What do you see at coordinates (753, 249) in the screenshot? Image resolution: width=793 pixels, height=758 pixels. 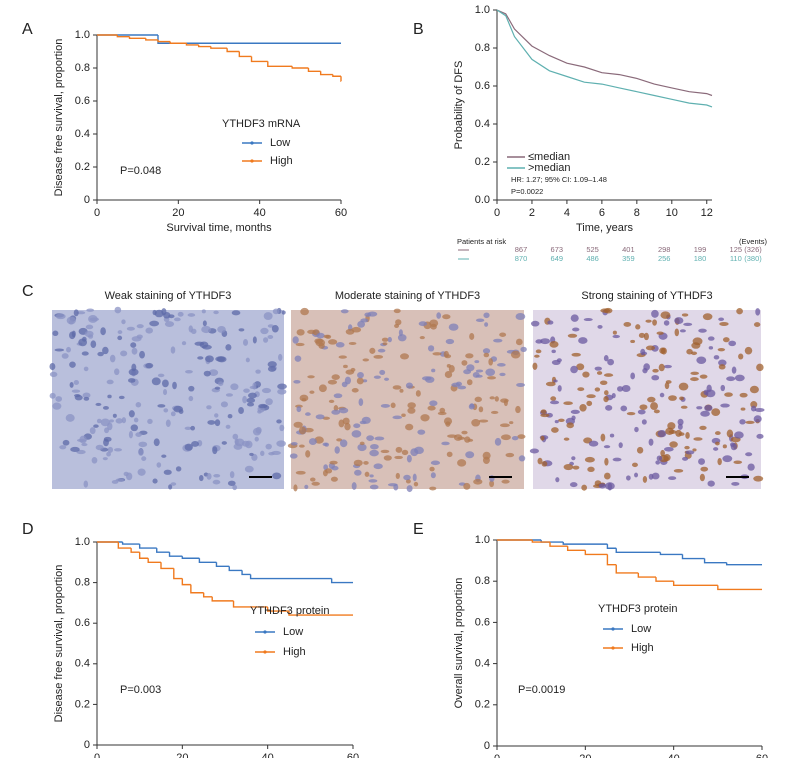 I see `risk-events: (326)` at bounding box center [753, 249].